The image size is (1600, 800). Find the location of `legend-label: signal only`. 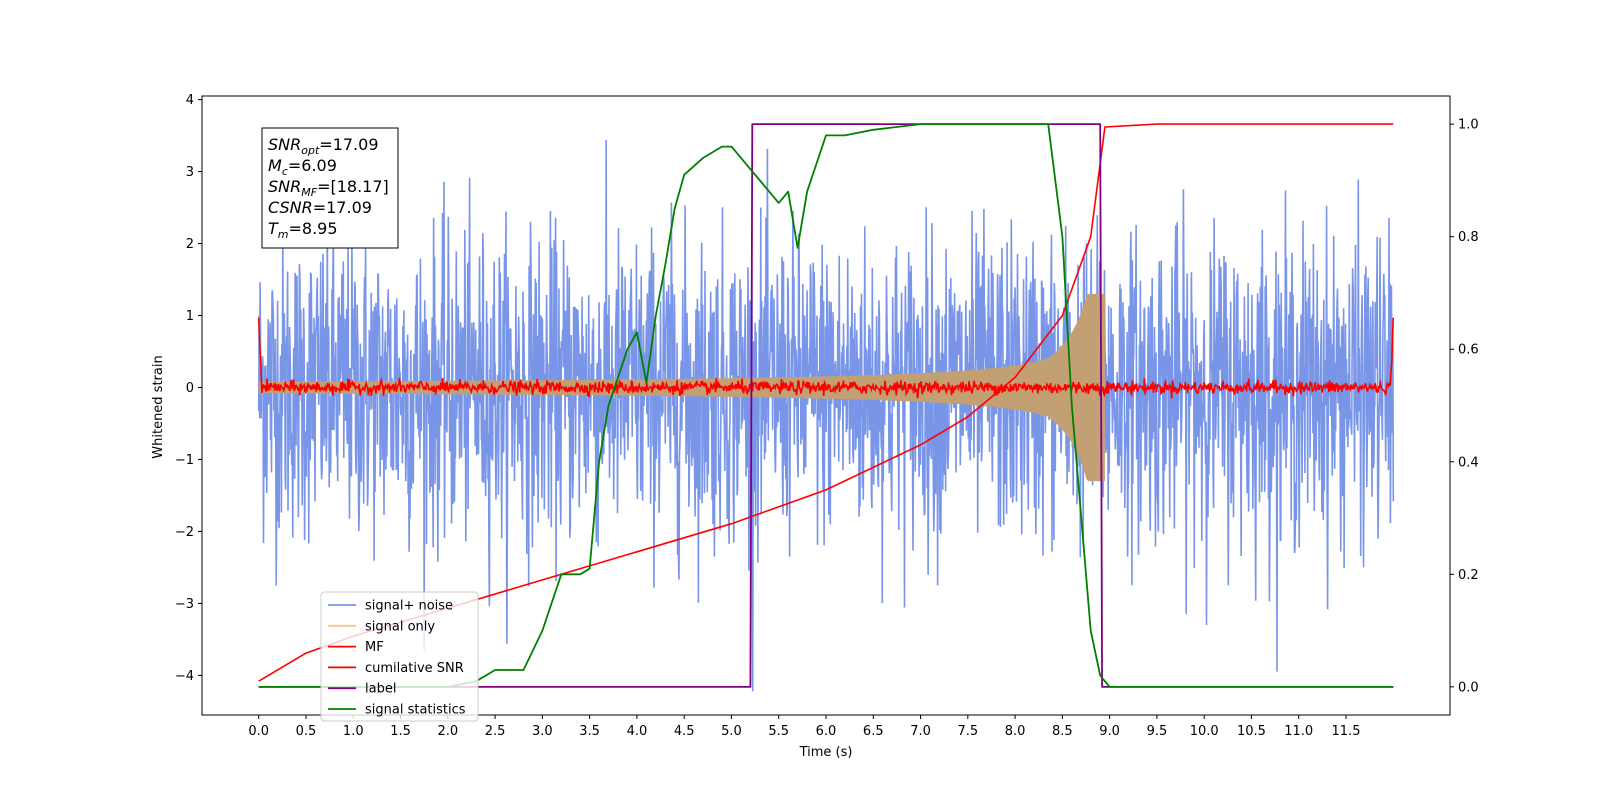

legend-label: signal only is located at coordinates (400, 626).